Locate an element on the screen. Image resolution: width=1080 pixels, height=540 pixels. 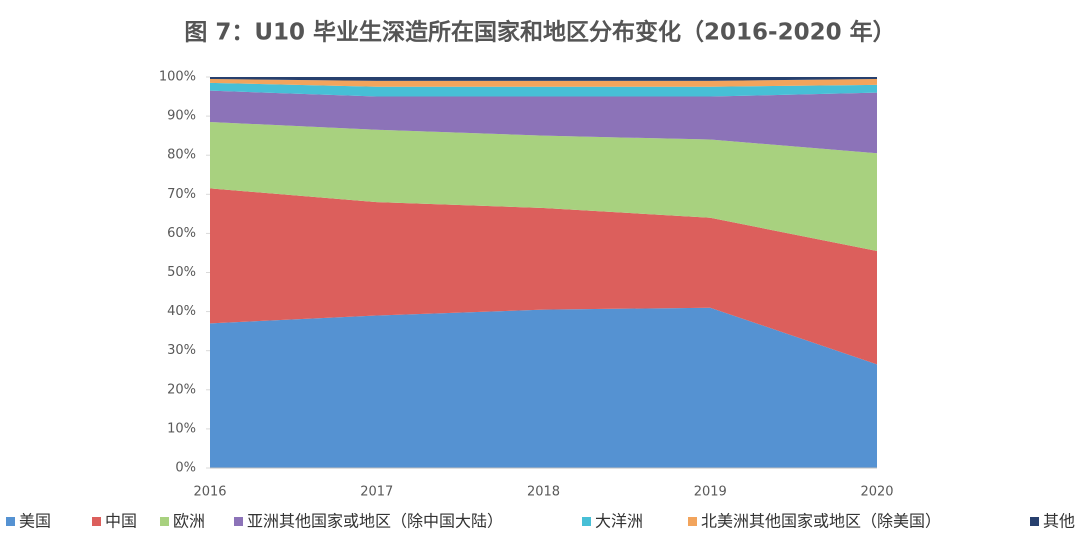
y-tick-label: 70% is located at coordinates (181, 194).